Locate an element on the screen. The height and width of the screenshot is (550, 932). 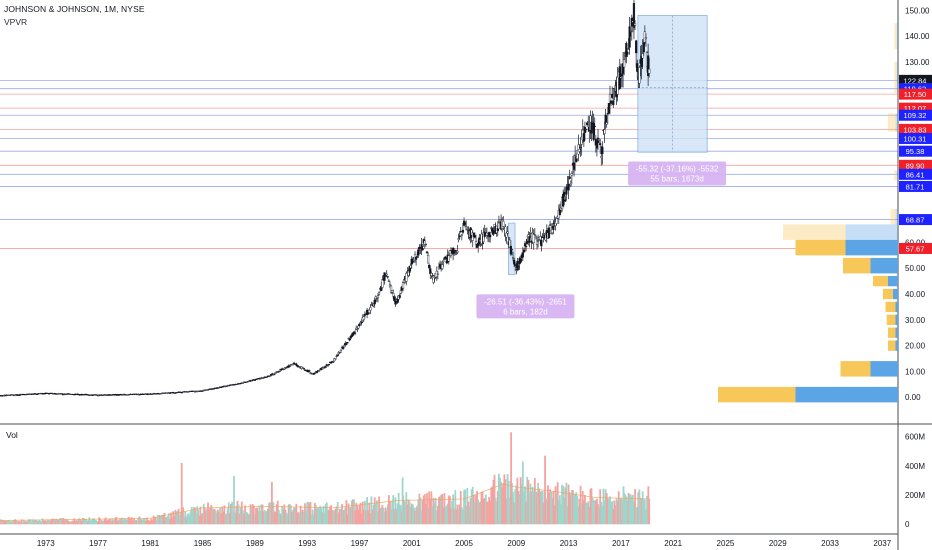
time-tick-label: 2033 is located at coordinates (830, 543).